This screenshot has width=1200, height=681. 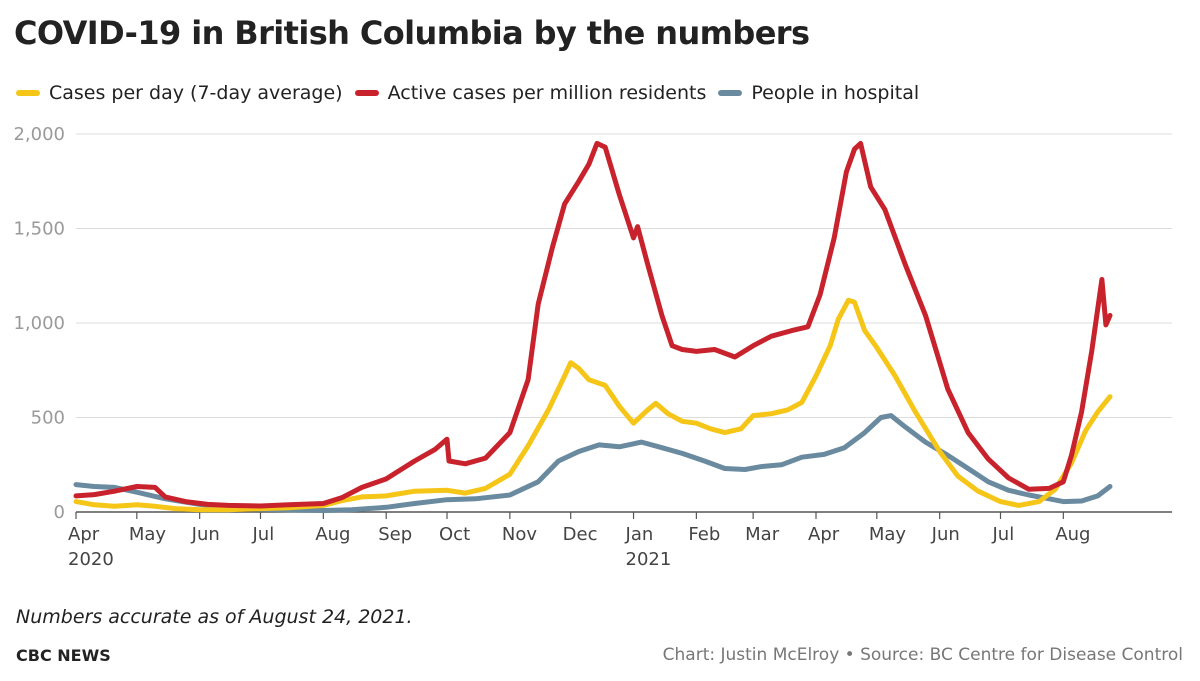 I want to click on y-tick-label: 2,000, so click(x=39, y=134).